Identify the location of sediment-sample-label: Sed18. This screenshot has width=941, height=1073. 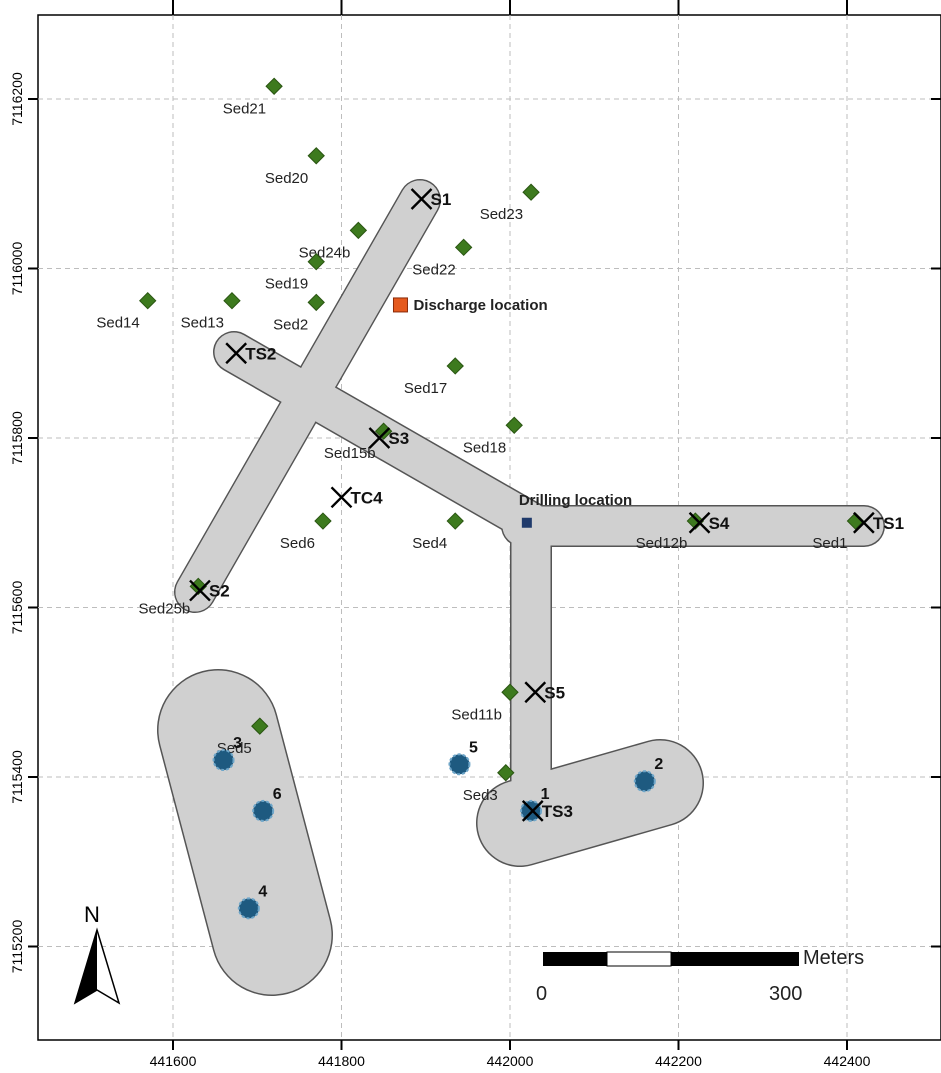
(484, 447).